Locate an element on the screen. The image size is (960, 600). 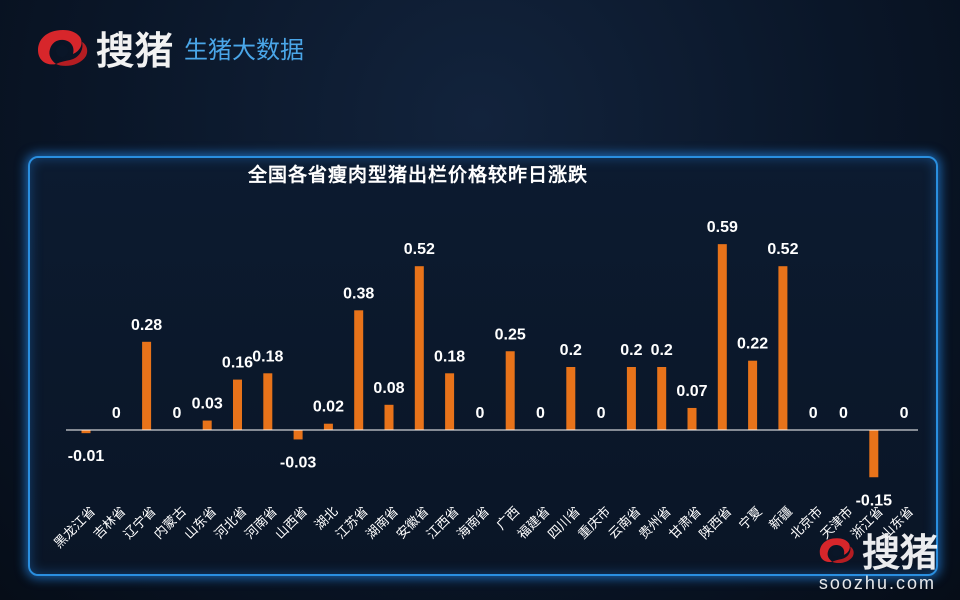
brand-name: 搜猪 is located at coordinates (135, 50).